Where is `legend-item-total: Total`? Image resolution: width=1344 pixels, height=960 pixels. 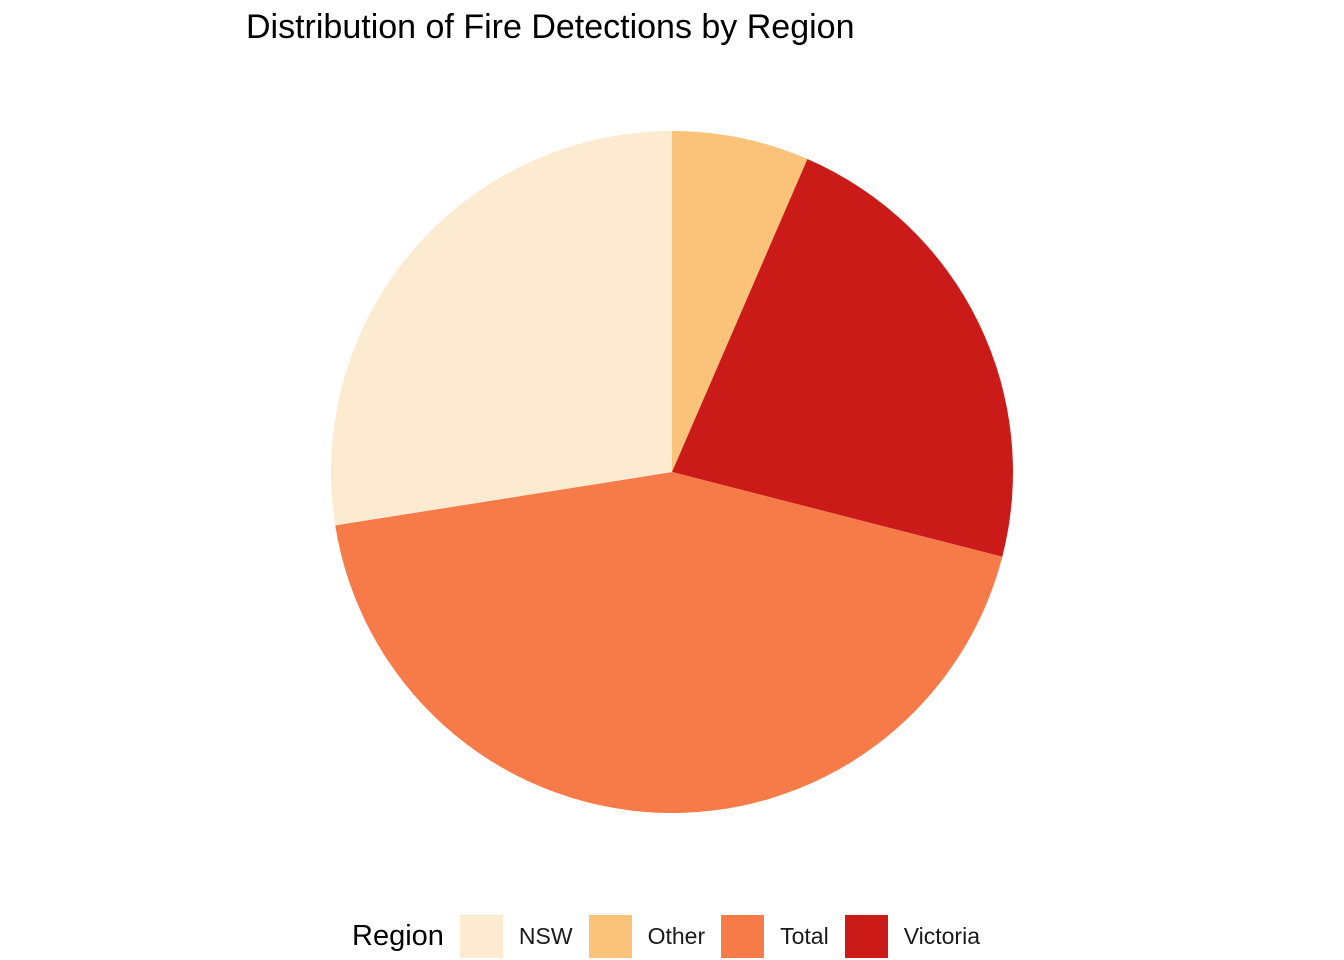
legend-item-total: Total is located at coordinates (775, 936).